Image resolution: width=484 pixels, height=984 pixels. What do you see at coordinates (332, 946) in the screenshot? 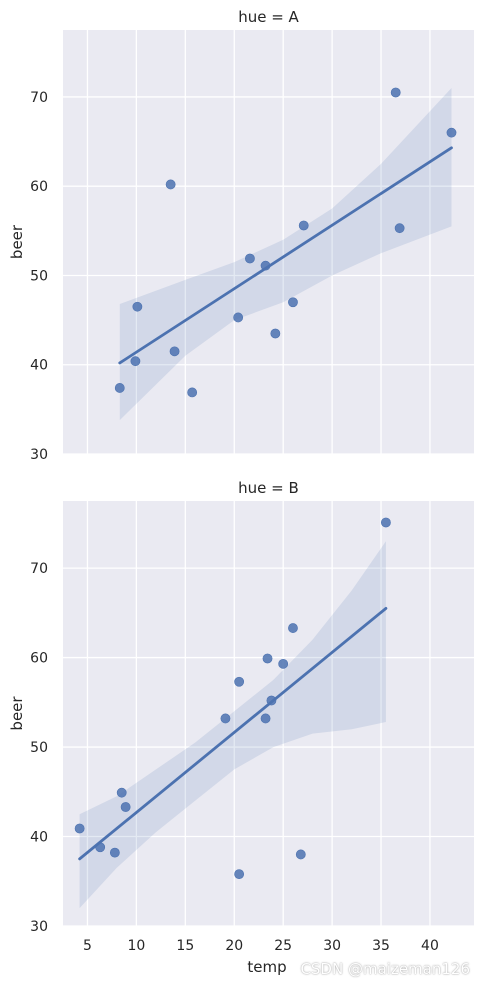
I see `x-tick-label: 30` at bounding box center [332, 946].